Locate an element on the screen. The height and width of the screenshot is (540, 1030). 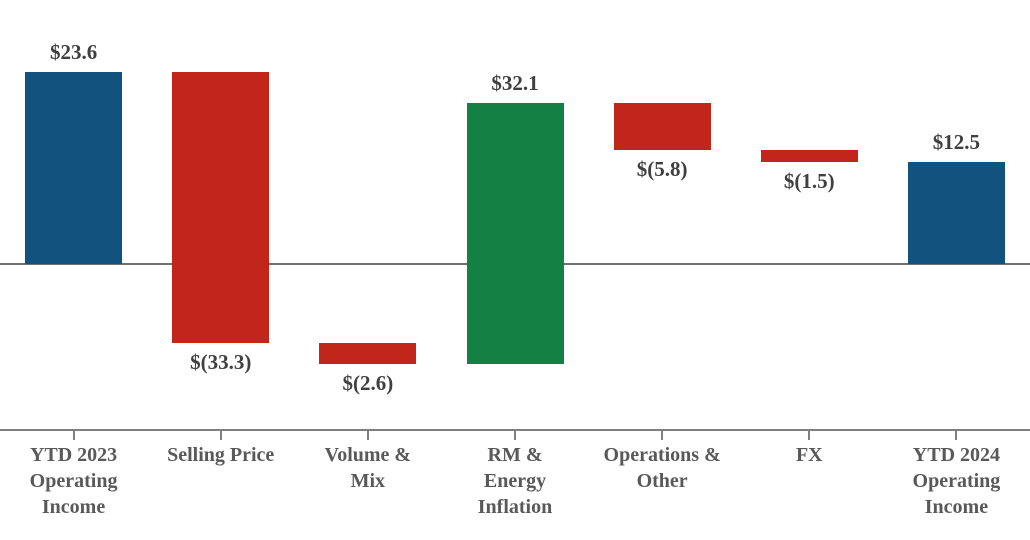
category-label: Volume & Mix is located at coordinates (368, 468).